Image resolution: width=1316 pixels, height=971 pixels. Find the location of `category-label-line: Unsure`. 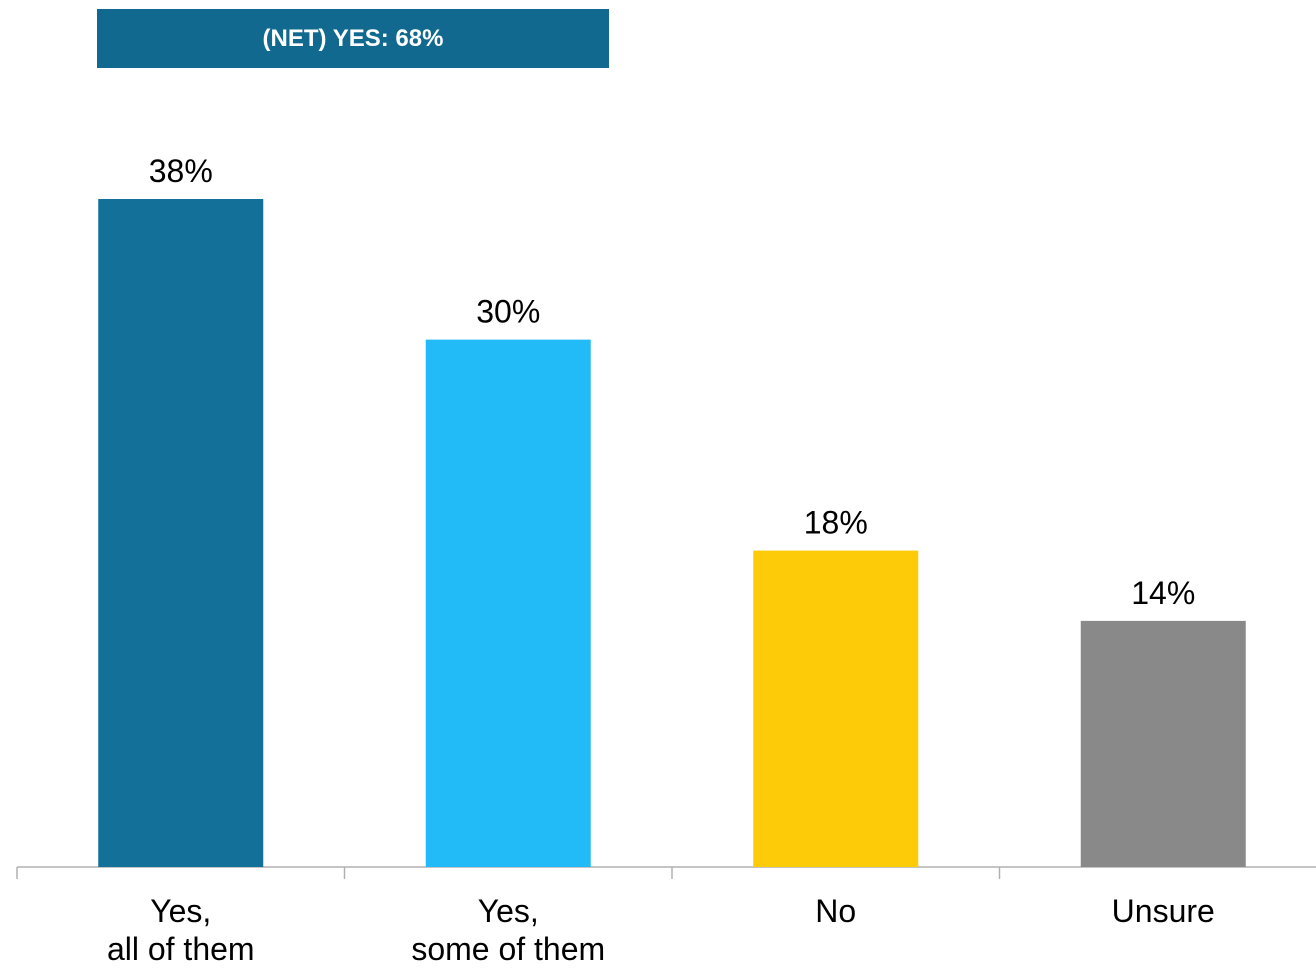

category-label-line: Unsure is located at coordinates (1163, 911).